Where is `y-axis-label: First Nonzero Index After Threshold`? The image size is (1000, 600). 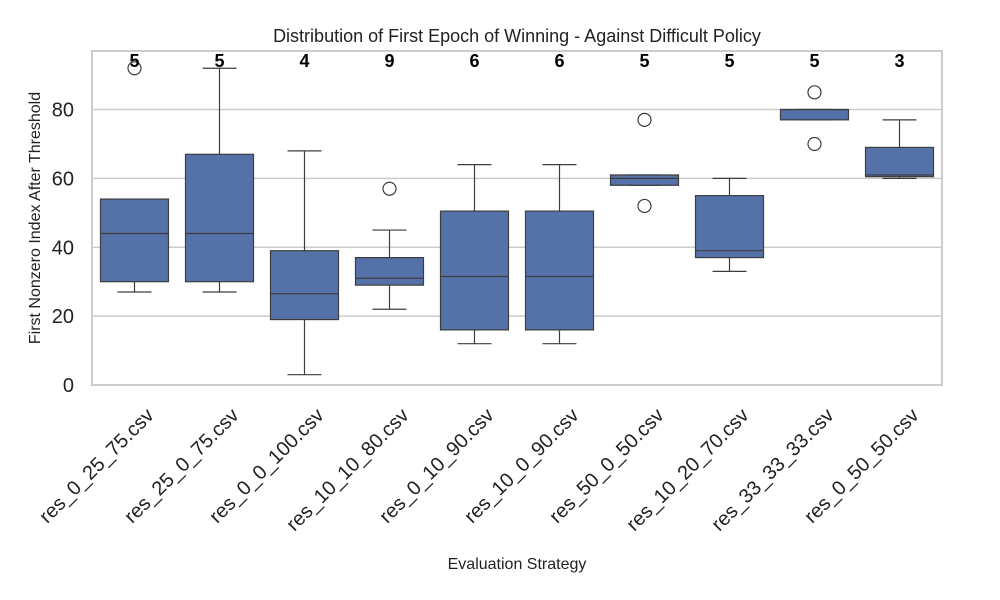
y-axis-label: First Nonzero Index After Threshold is located at coordinates (35, 218).